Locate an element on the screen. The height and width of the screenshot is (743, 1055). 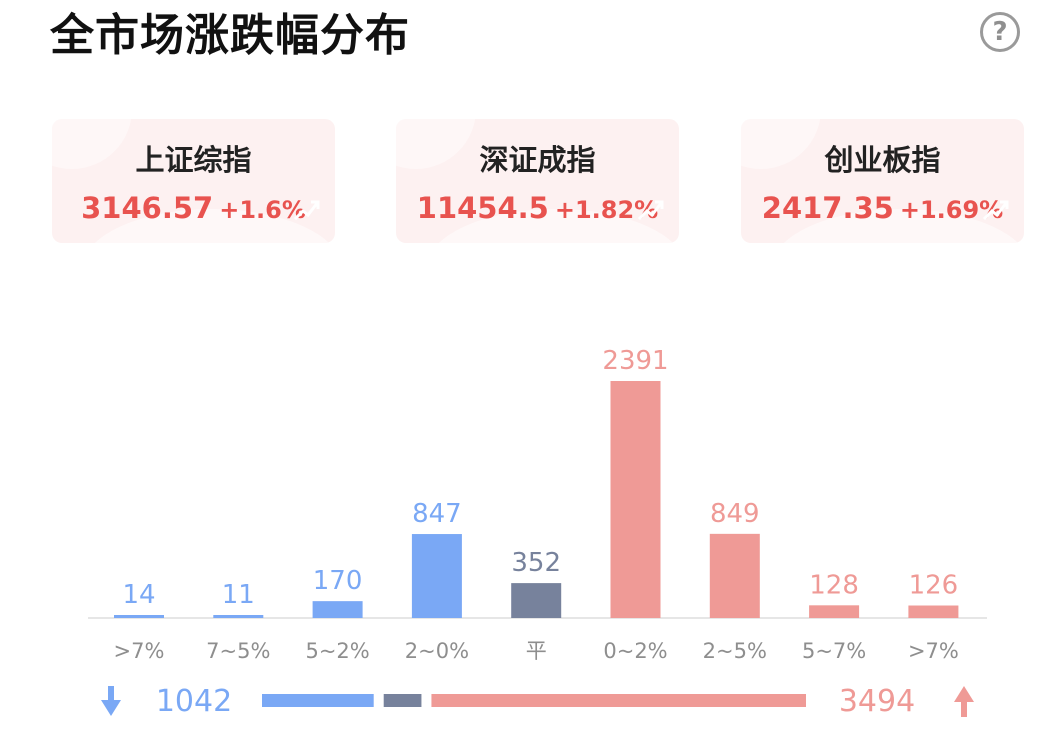
ratio-bar-up is located at coordinates (618, 700).